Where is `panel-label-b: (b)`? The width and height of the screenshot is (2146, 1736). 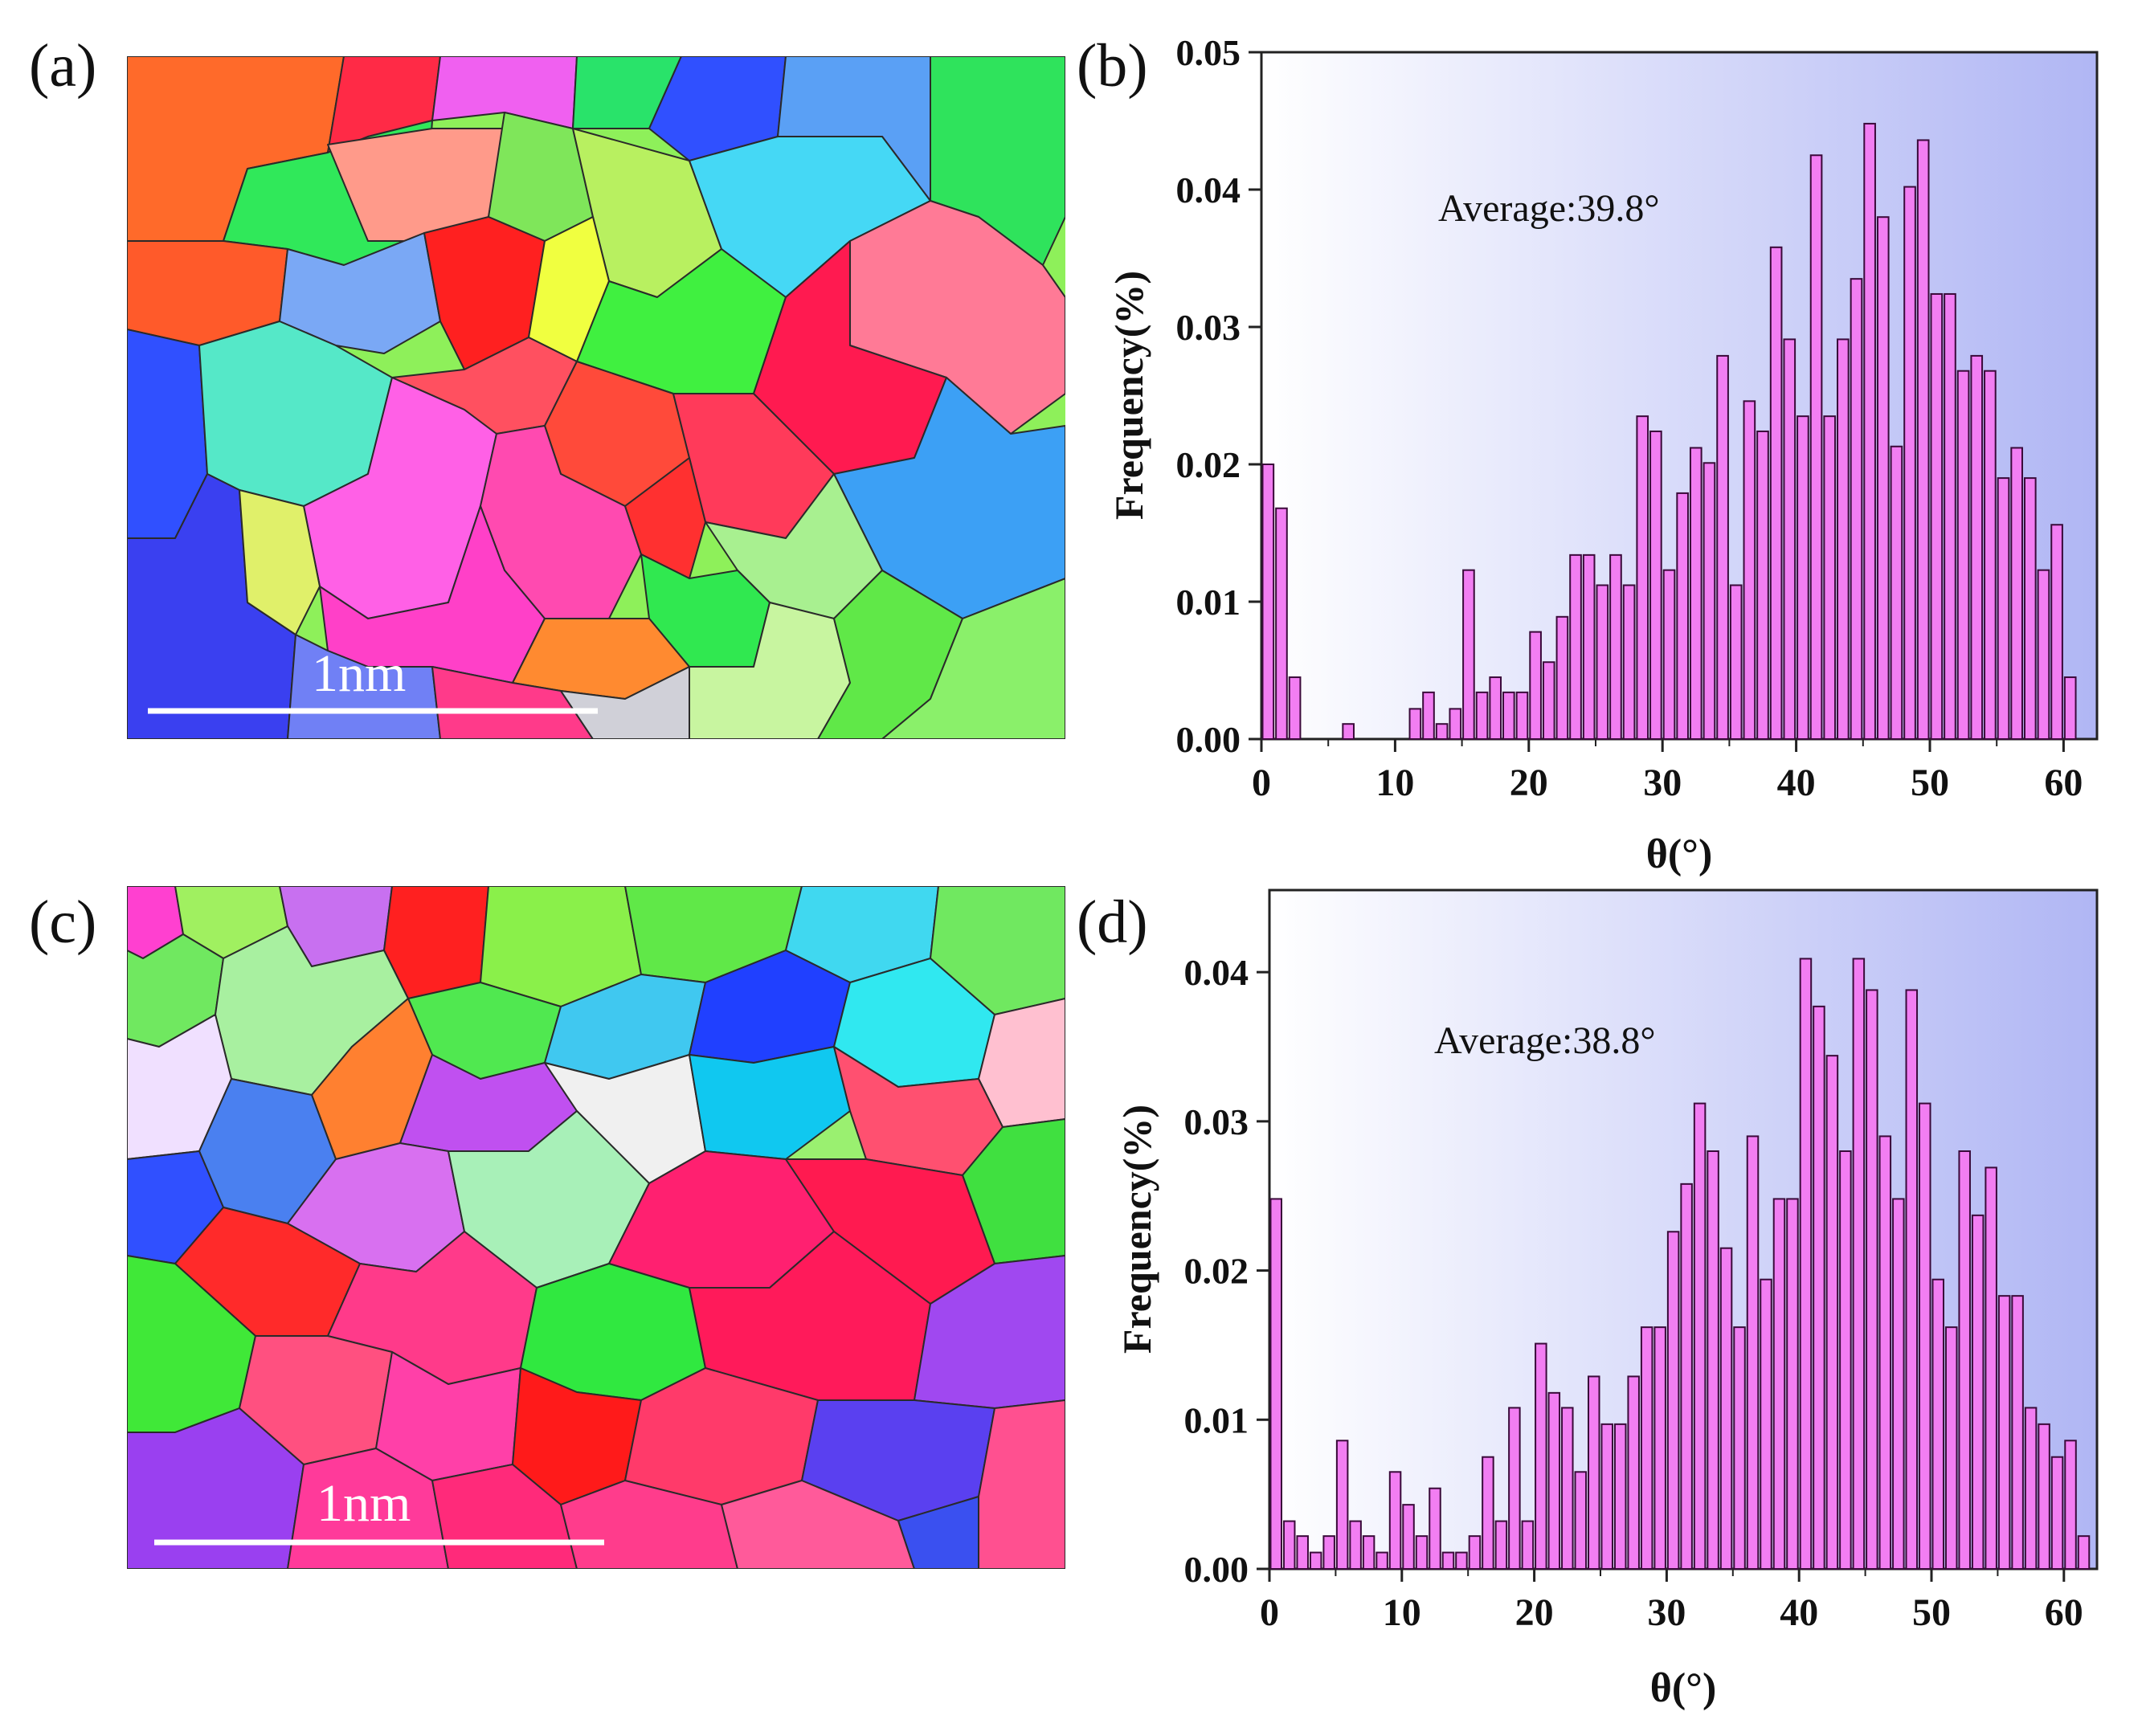 panel-label-b: (b) is located at coordinates (1112, 66).